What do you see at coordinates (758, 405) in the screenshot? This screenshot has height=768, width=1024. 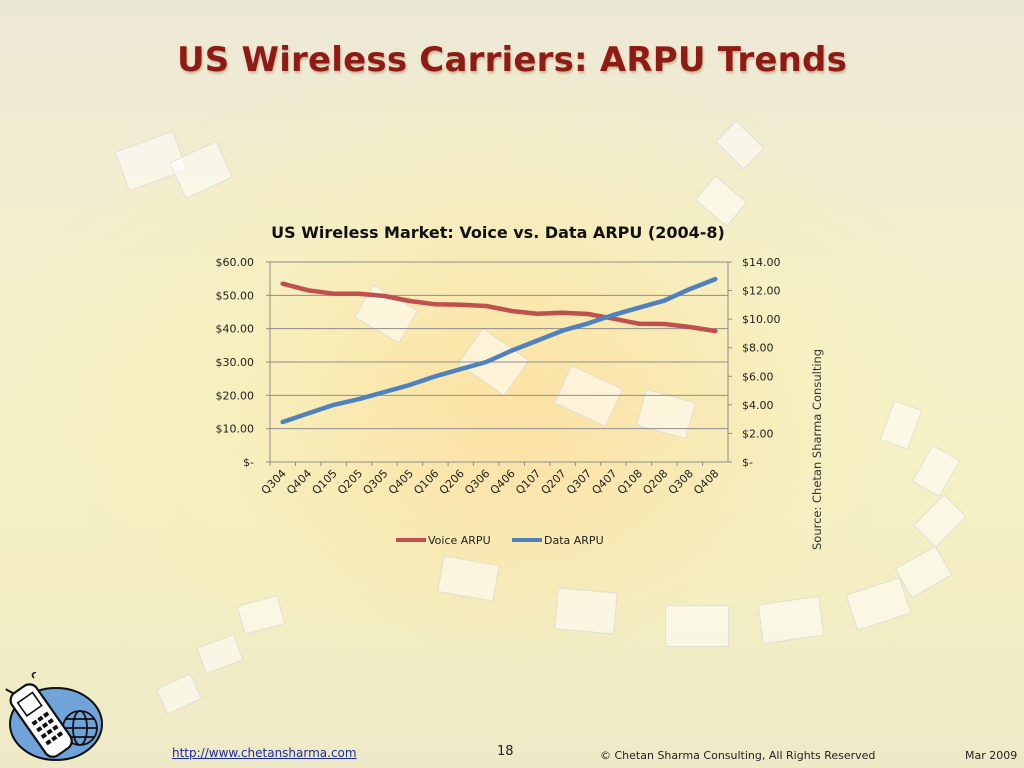 I see `right-axis-tick-label: $4.00` at bounding box center [758, 405].